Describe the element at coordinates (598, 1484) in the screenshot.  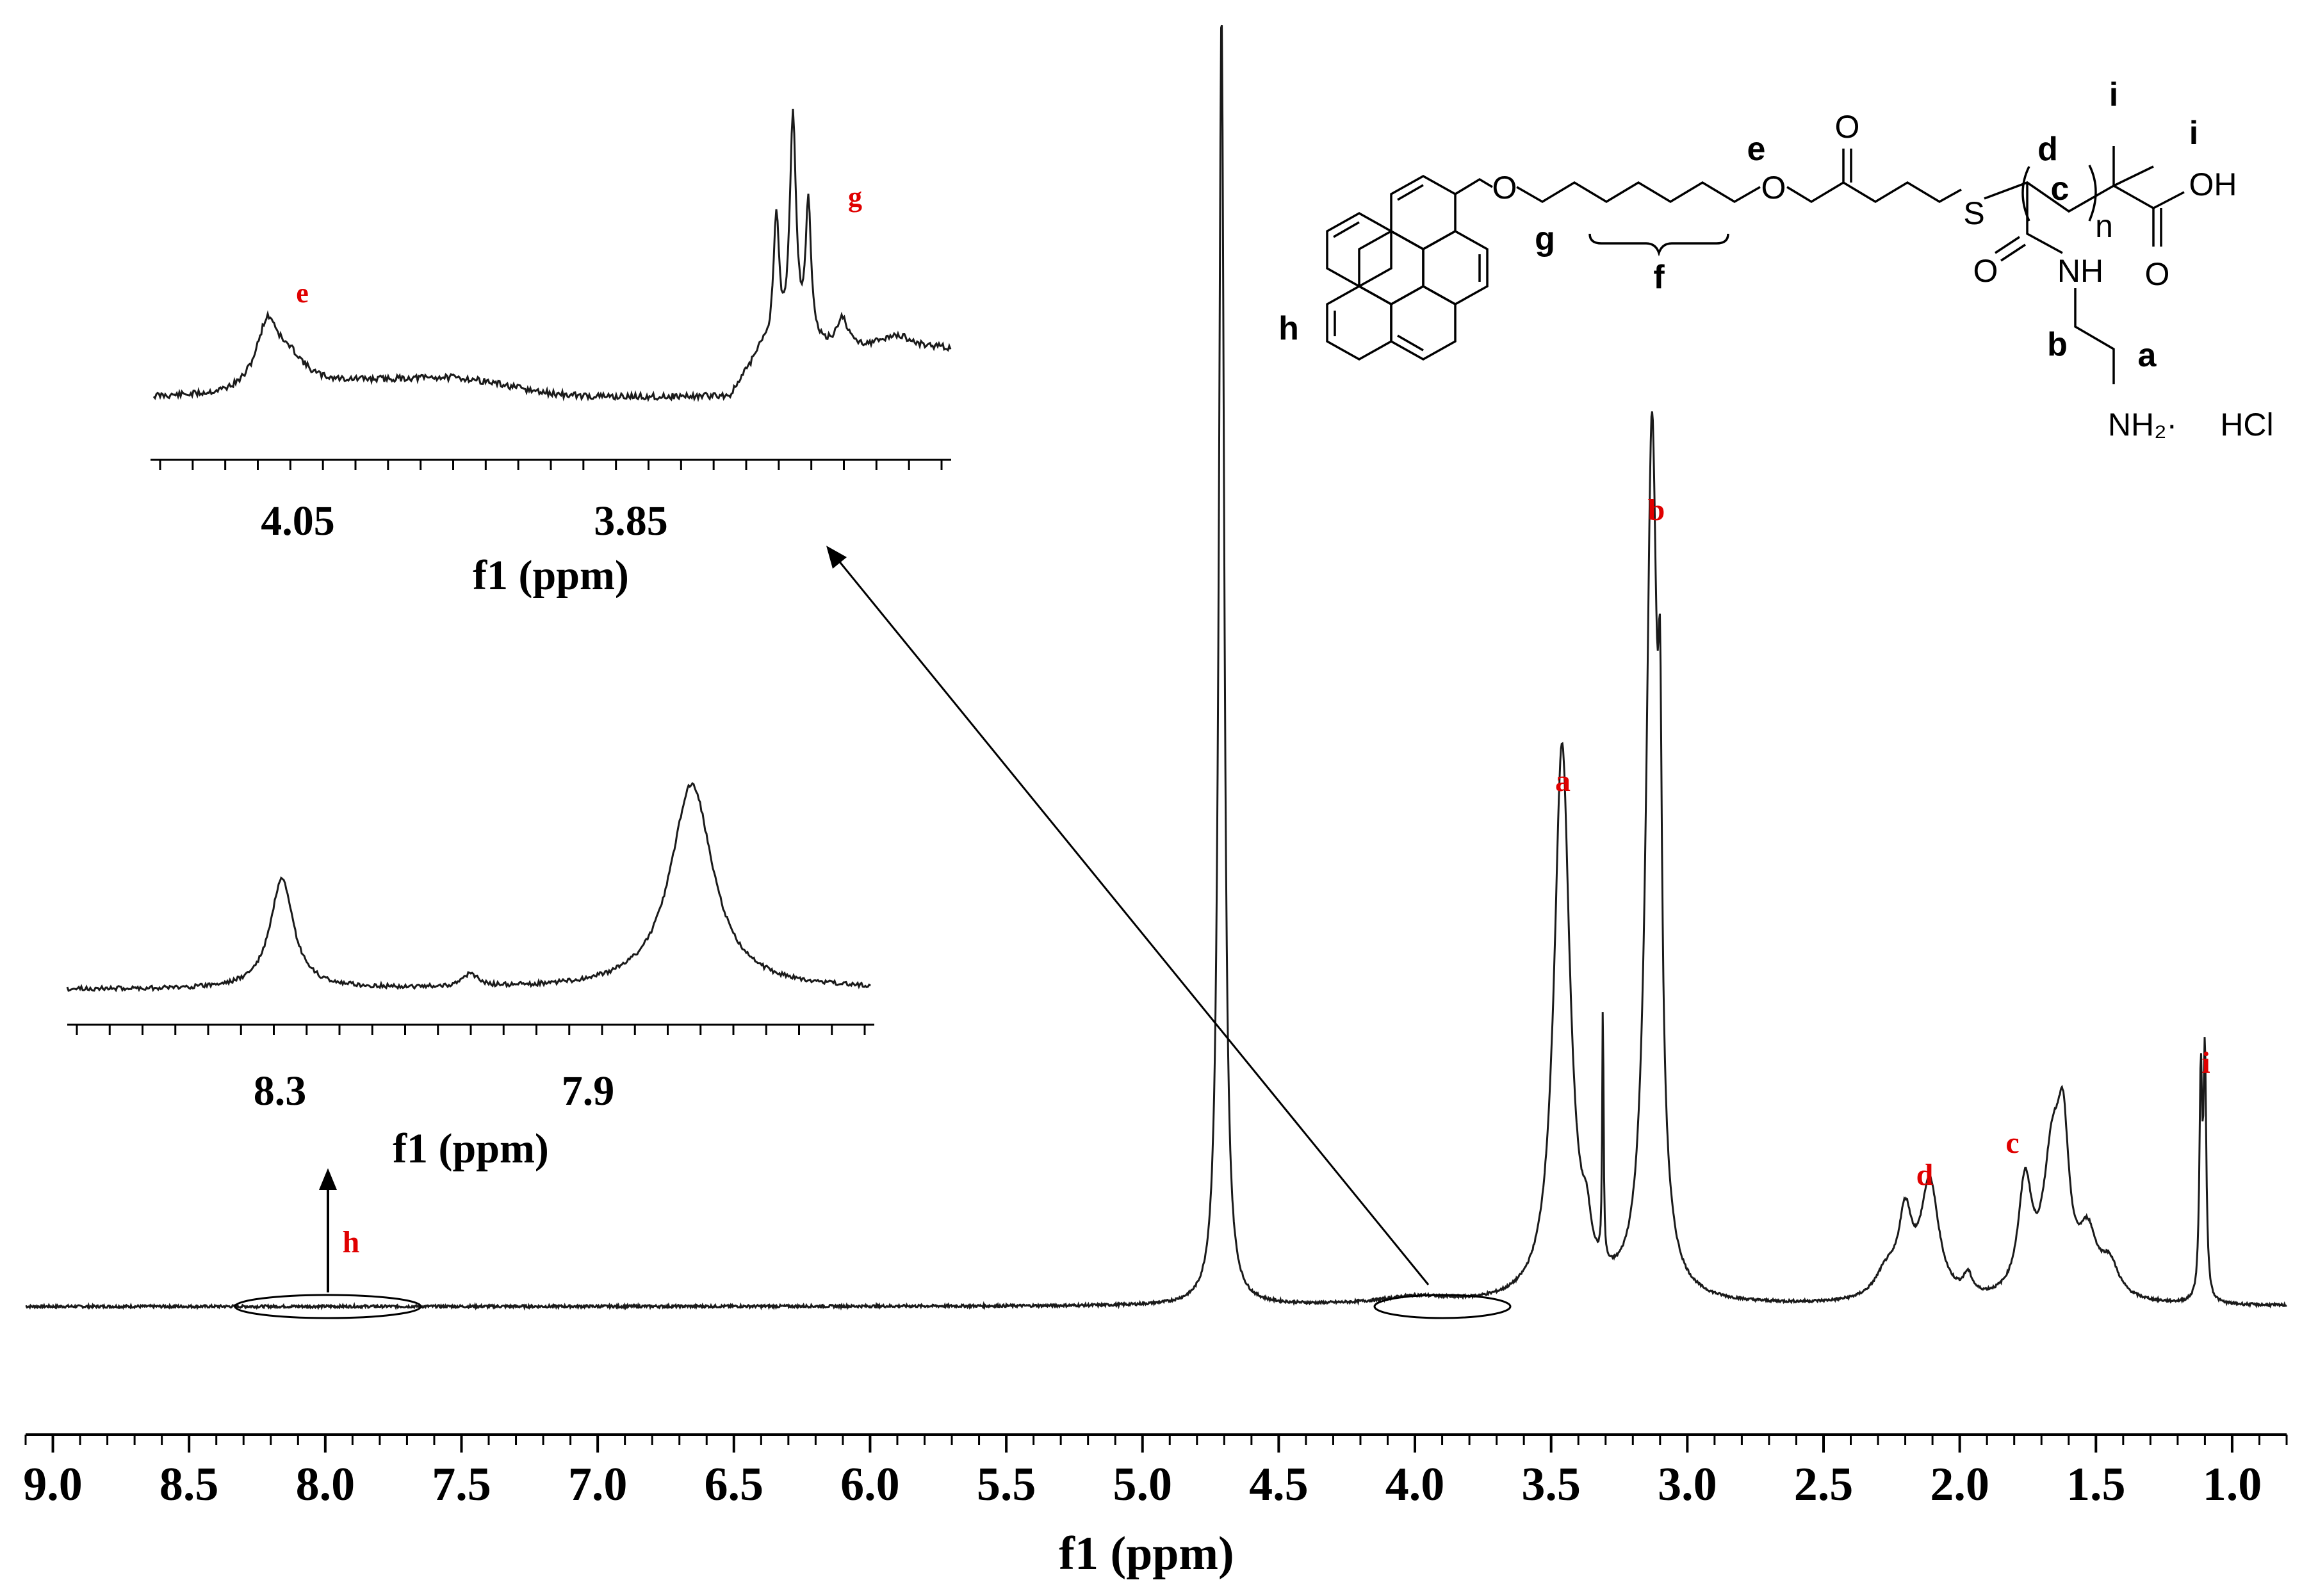
I see `main-tick-label: 7.0` at that location.